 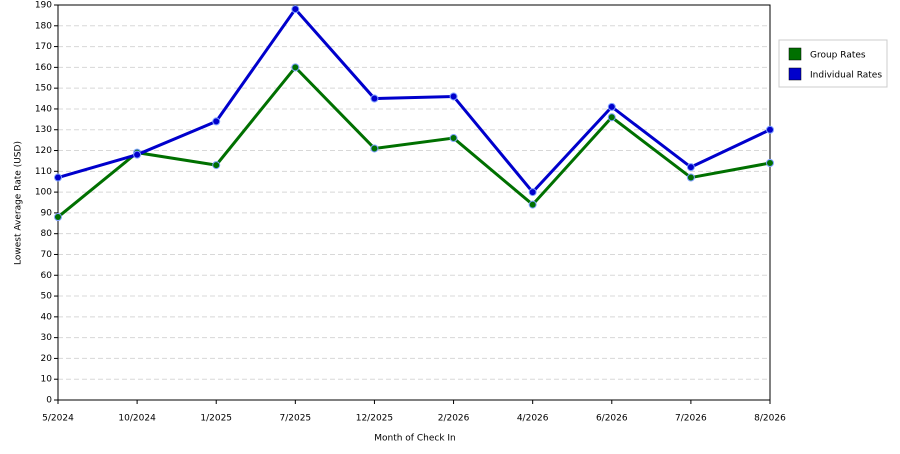 What do you see at coordinates (43, 172) in the screenshot?
I see `y-tick-label: 110` at bounding box center [43, 172].